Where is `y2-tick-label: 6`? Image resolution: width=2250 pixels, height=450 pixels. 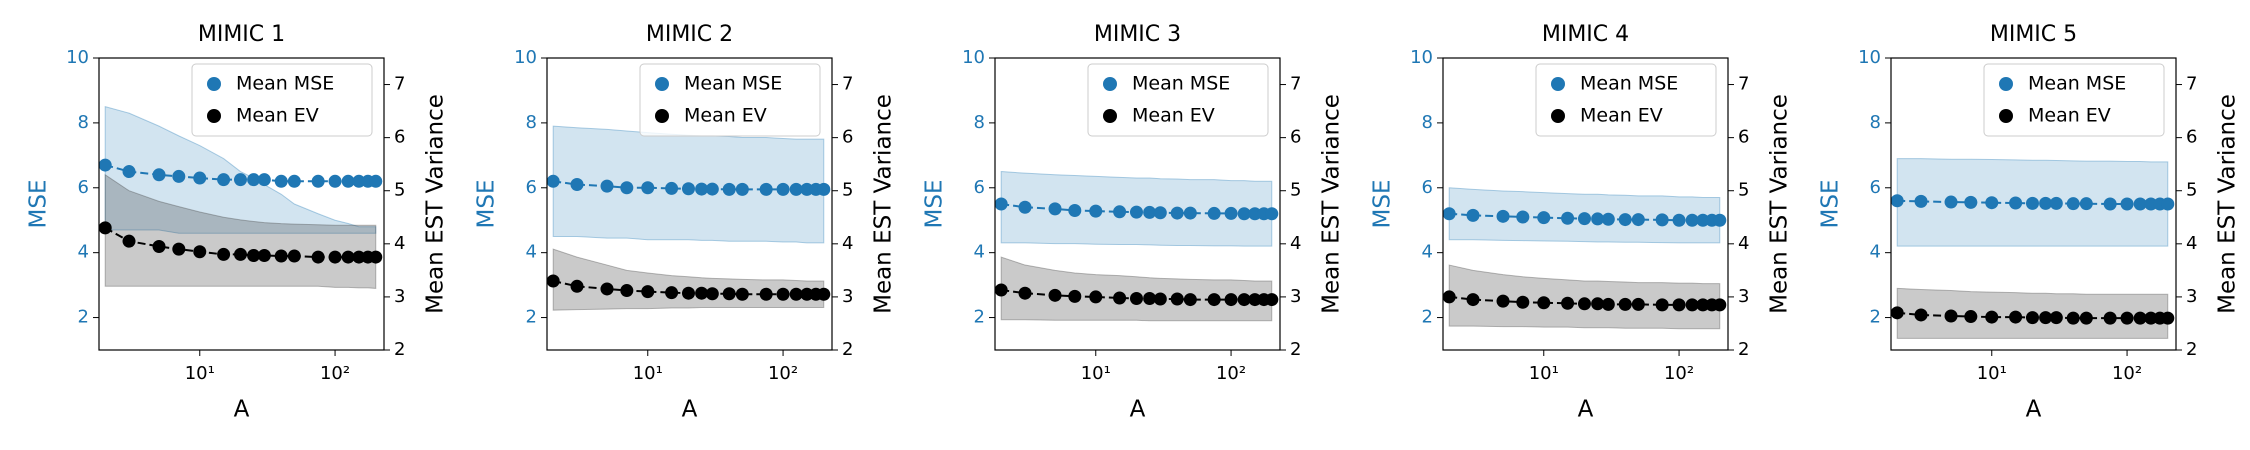
y2-tick-label: 6 is located at coordinates (2191, 137).